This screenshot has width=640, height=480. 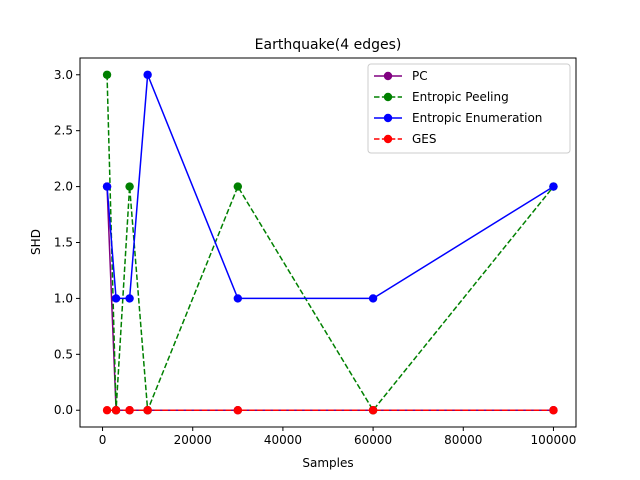 What do you see at coordinates (328, 45) in the screenshot?
I see `chart-title: Earthquake(4 edges)` at bounding box center [328, 45].